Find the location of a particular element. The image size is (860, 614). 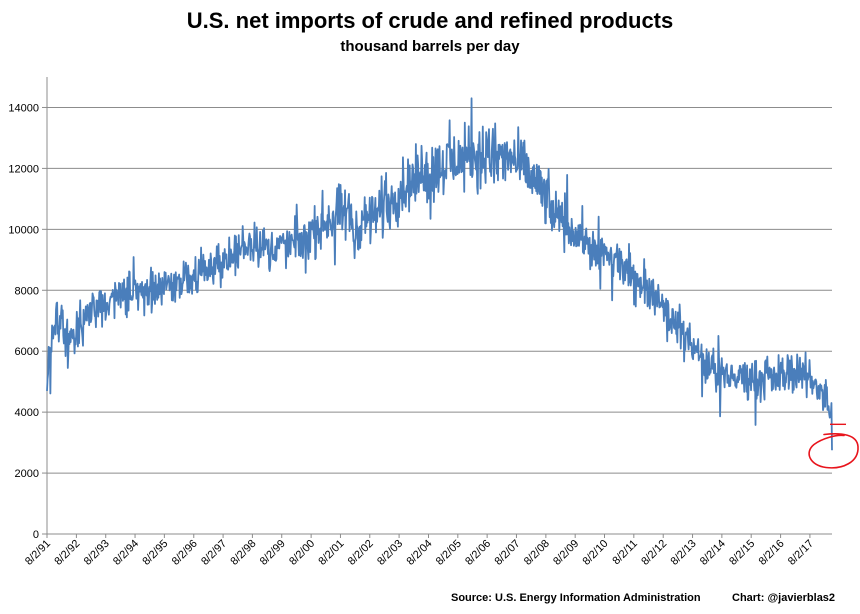

x-tick-label: 8/2/01 is located at coordinates (331, 553).